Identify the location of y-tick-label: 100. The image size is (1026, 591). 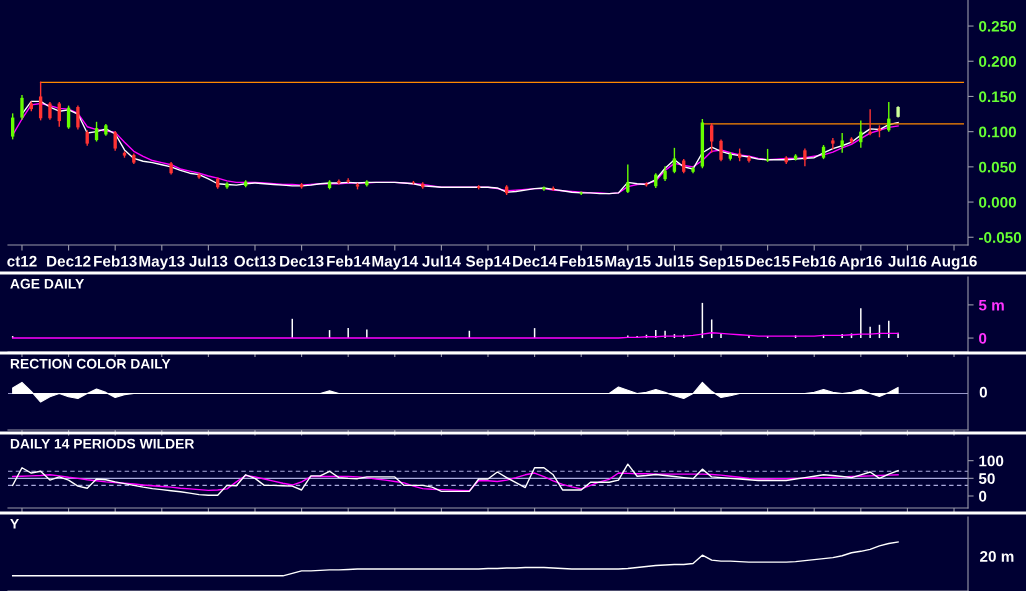
(991, 461).